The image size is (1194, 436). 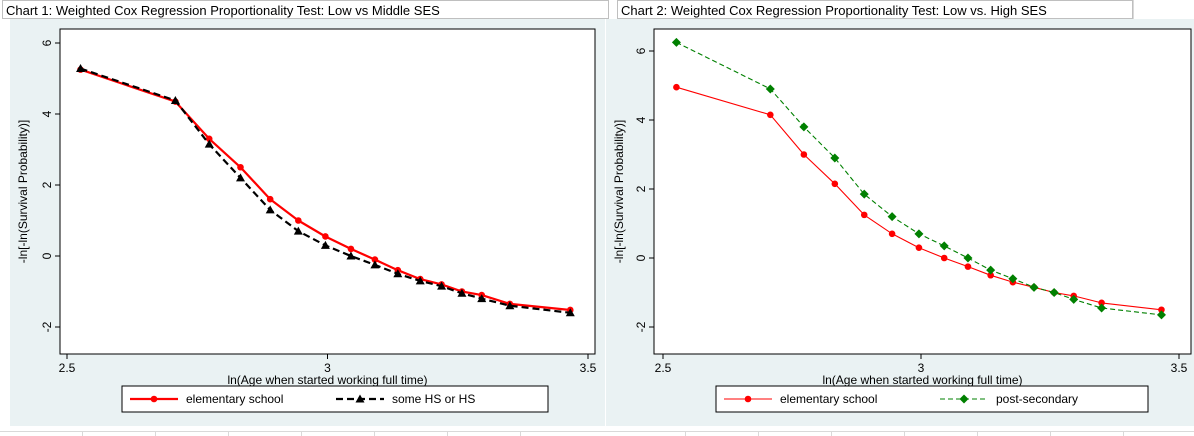 What do you see at coordinates (234, 399) in the screenshot?
I see `chart-1-legend-label-1: elementary school` at bounding box center [234, 399].